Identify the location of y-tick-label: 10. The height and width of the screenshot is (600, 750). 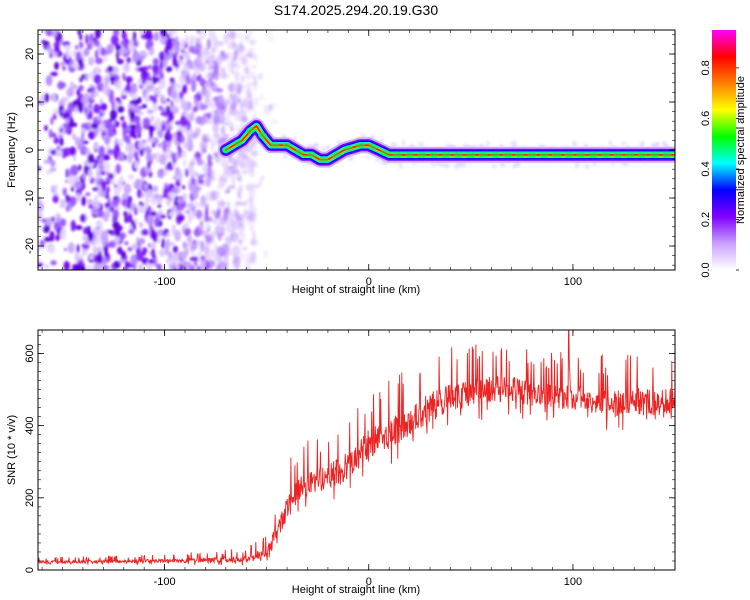
(30, 102).